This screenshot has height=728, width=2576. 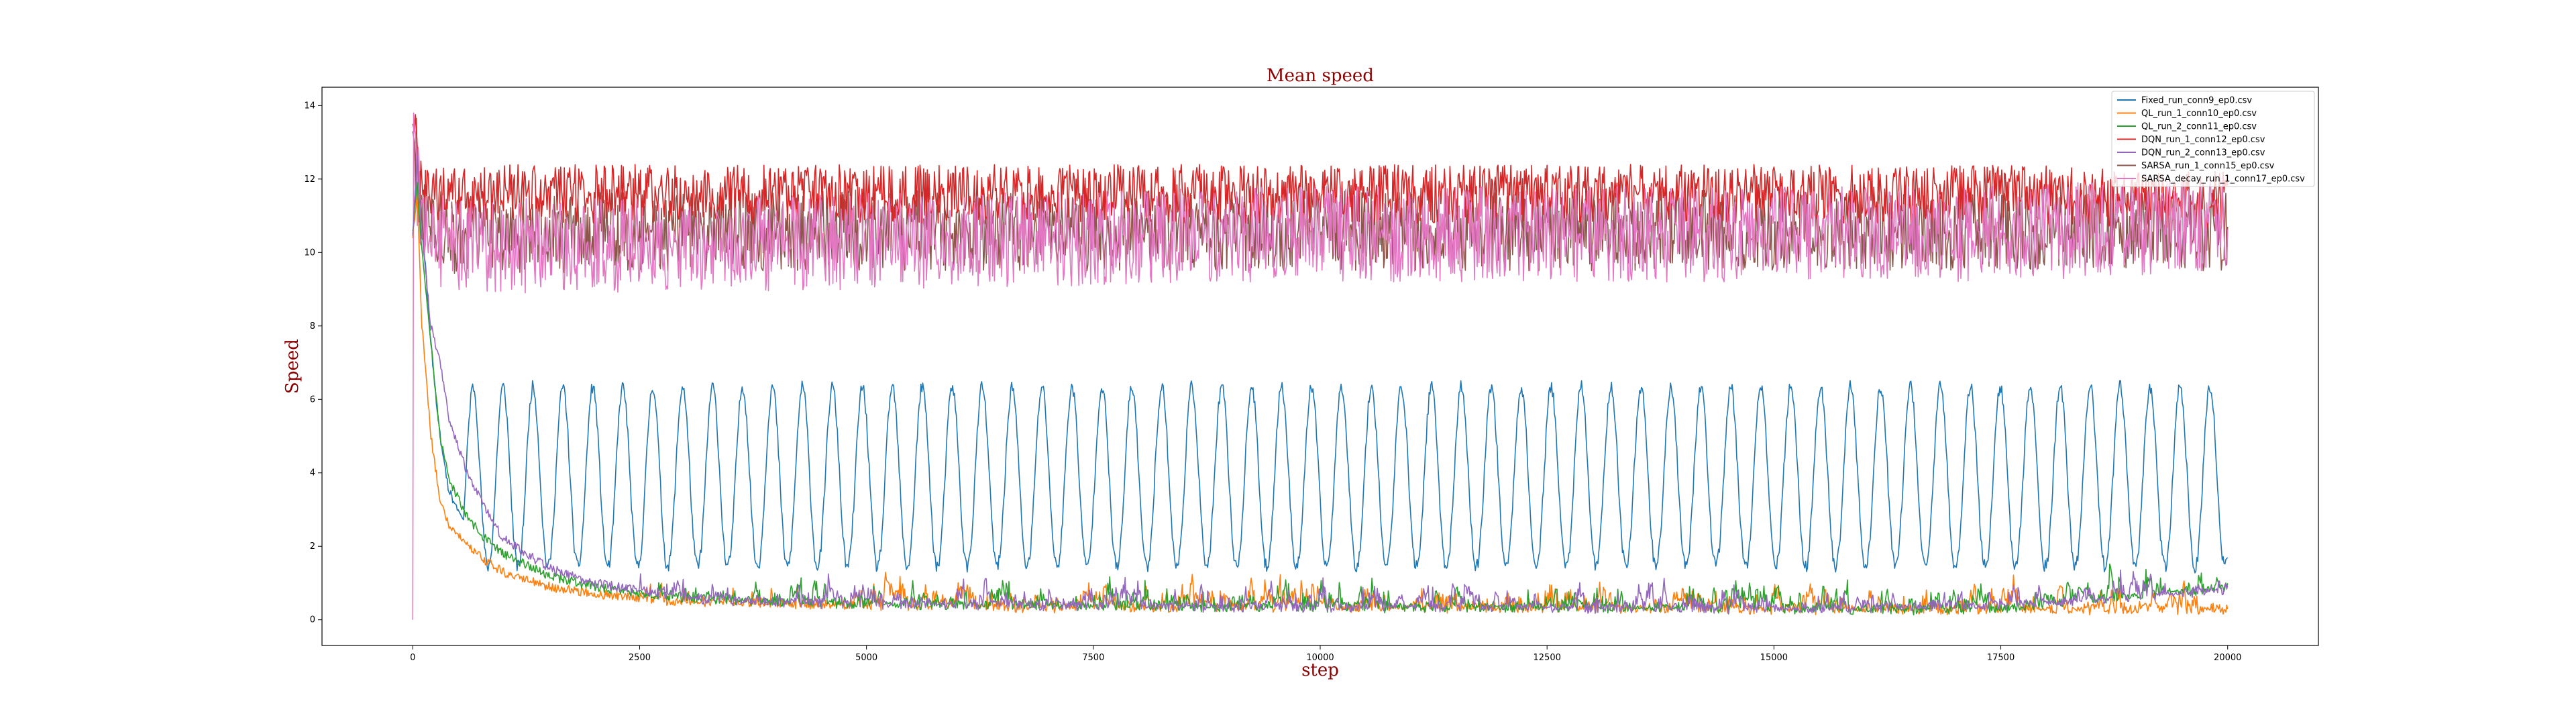 What do you see at coordinates (1547, 658) in the screenshot?
I see `x-tick-label: 12500` at bounding box center [1547, 658].